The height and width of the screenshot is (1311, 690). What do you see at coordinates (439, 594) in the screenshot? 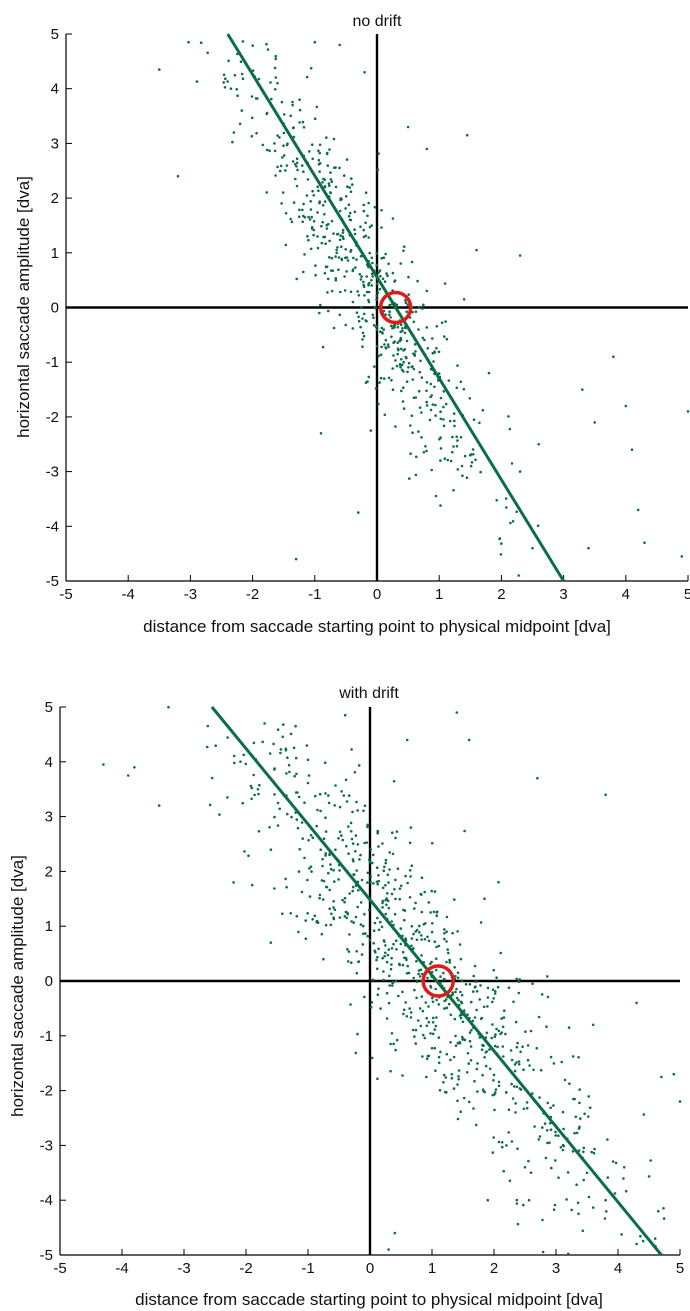
I see `x-tick-label: 1` at bounding box center [439, 594].